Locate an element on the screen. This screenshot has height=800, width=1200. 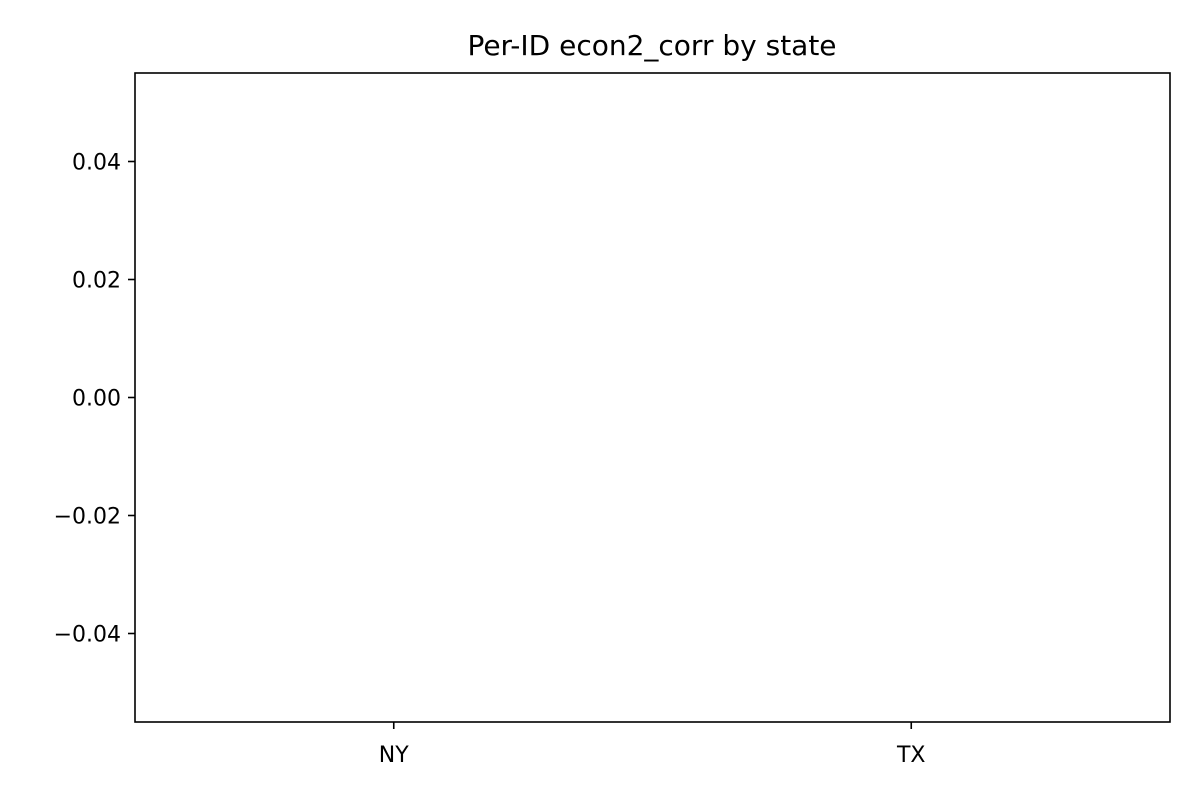
x-tick-label: NY is located at coordinates (394, 755).